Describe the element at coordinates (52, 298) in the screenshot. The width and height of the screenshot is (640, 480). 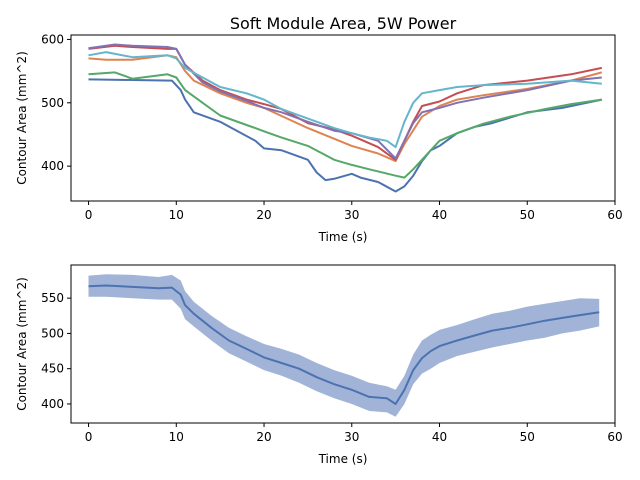
I see `y-tick-label: 550` at that location.